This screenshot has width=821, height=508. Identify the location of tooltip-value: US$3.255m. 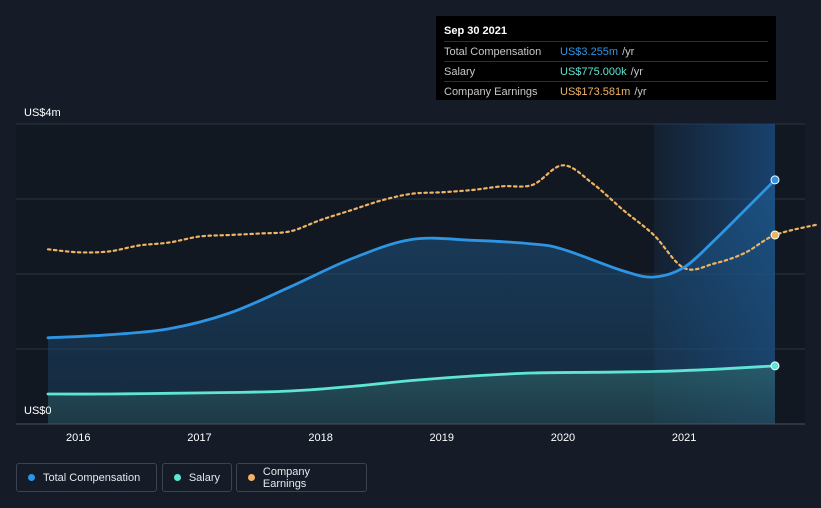
(589, 51).